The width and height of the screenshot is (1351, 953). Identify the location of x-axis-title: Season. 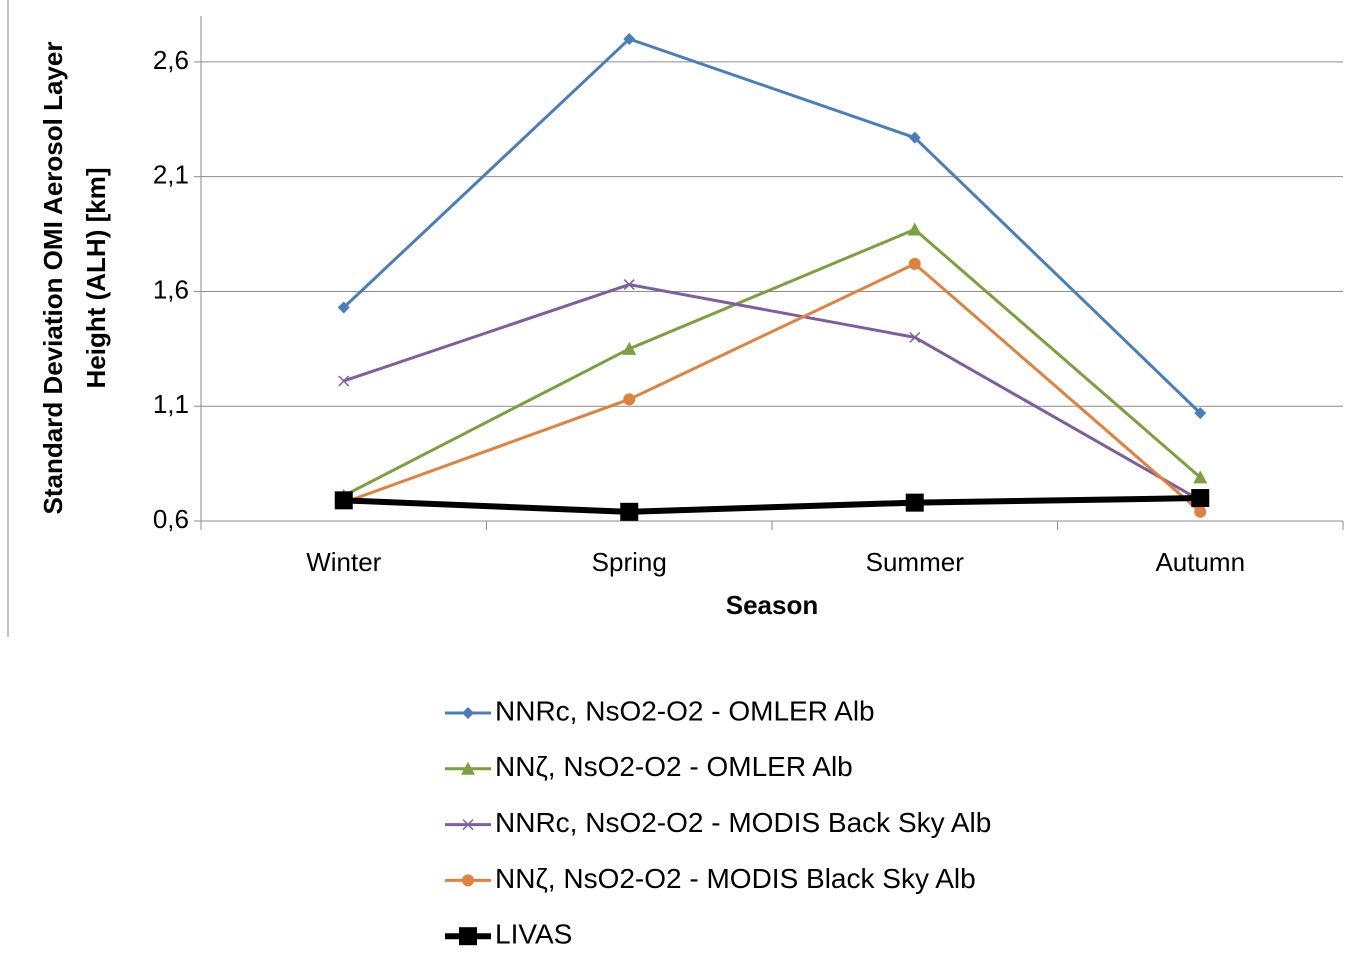
(772, 605).